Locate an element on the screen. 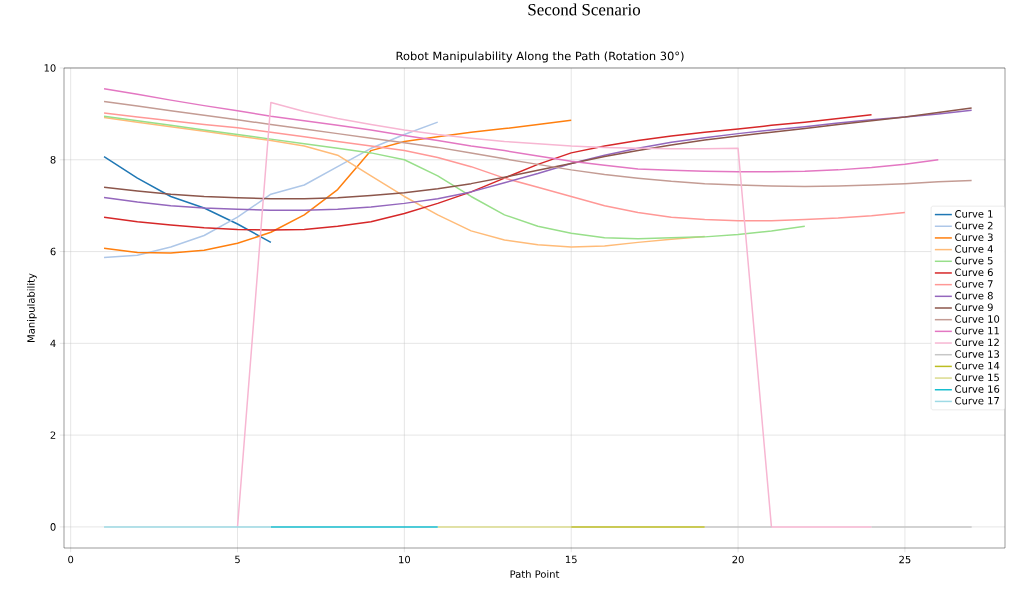 This screenshot has height=597, width=1020. y-tick-label: 6 is located at coordinates (53, 251).